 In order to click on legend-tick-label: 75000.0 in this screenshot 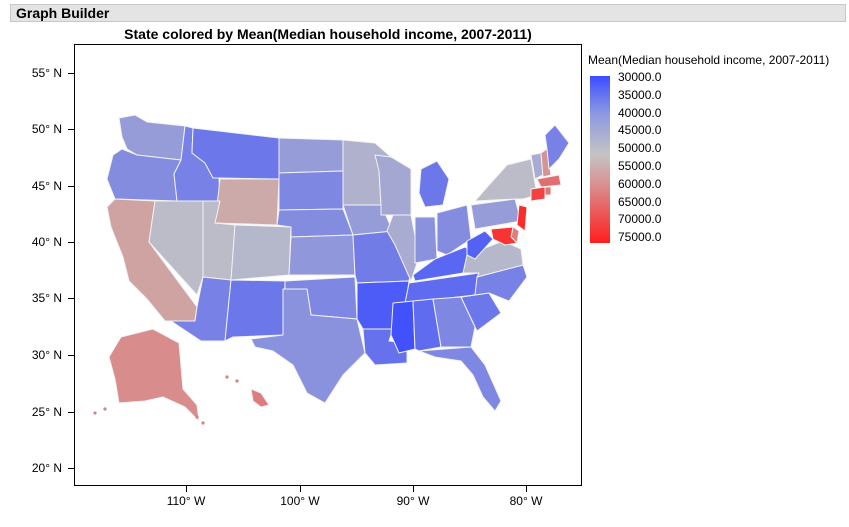, I will do `click(640, 237)`.